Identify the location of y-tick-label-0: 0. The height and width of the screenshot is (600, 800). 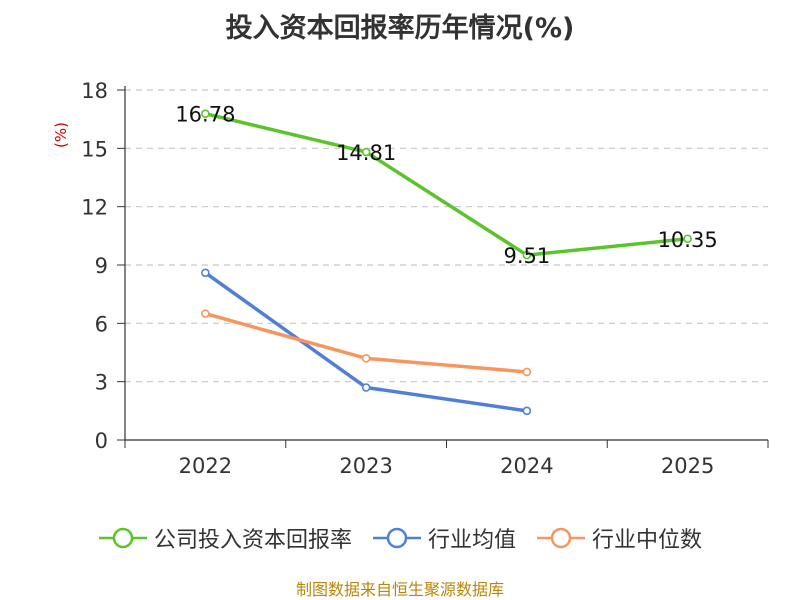
(101, 441).